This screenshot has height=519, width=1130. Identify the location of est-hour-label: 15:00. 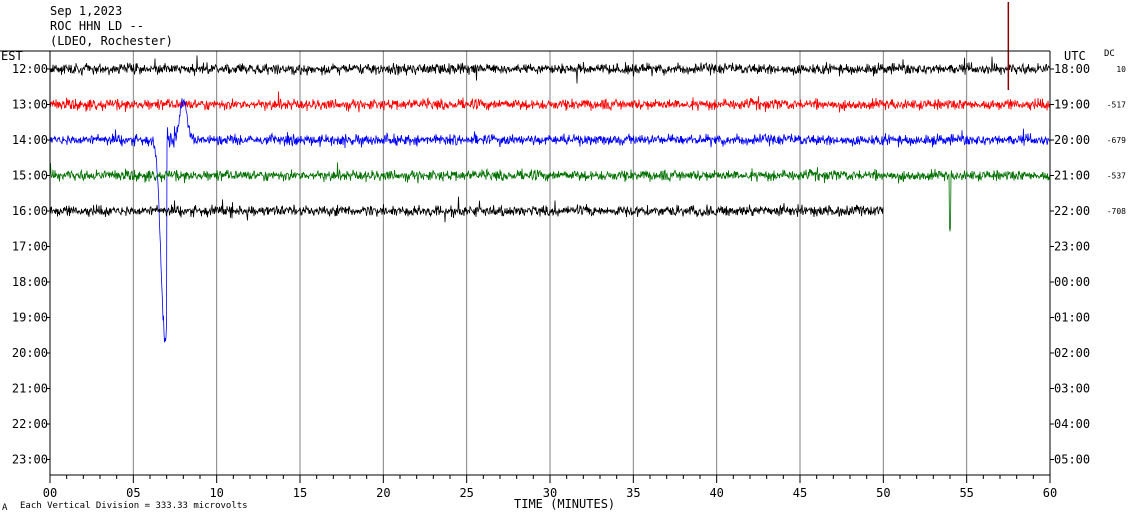
(30, 176).